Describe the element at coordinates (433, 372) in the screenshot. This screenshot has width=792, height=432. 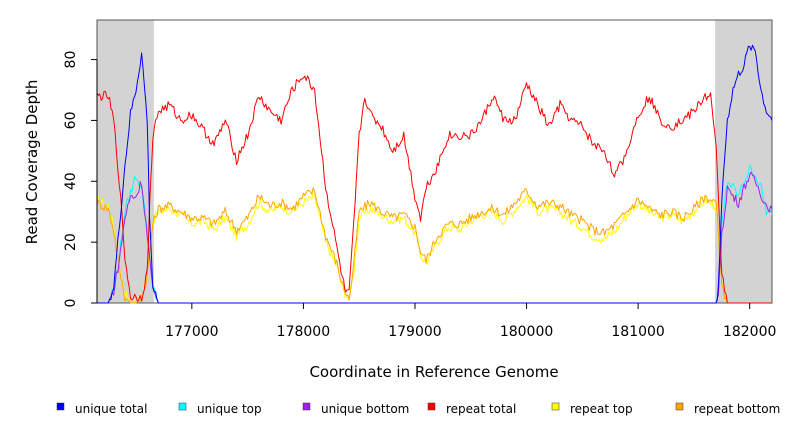
I see `x-axis-title: Coordinate in Reference Genome` at that location.